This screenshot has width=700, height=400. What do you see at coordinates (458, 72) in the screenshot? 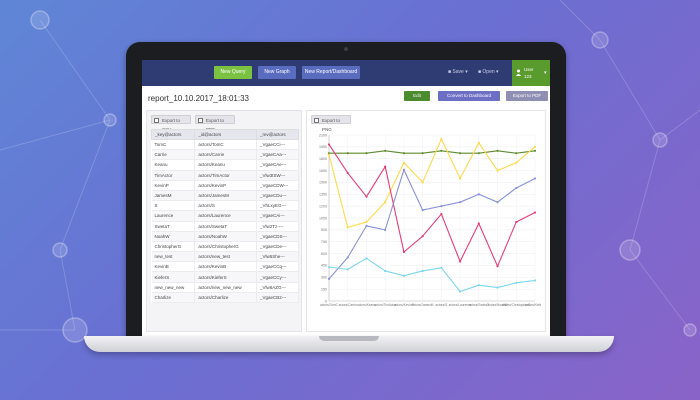
I see `save-dropdown: ■ Save ▾` at bounding box center [458, 72].